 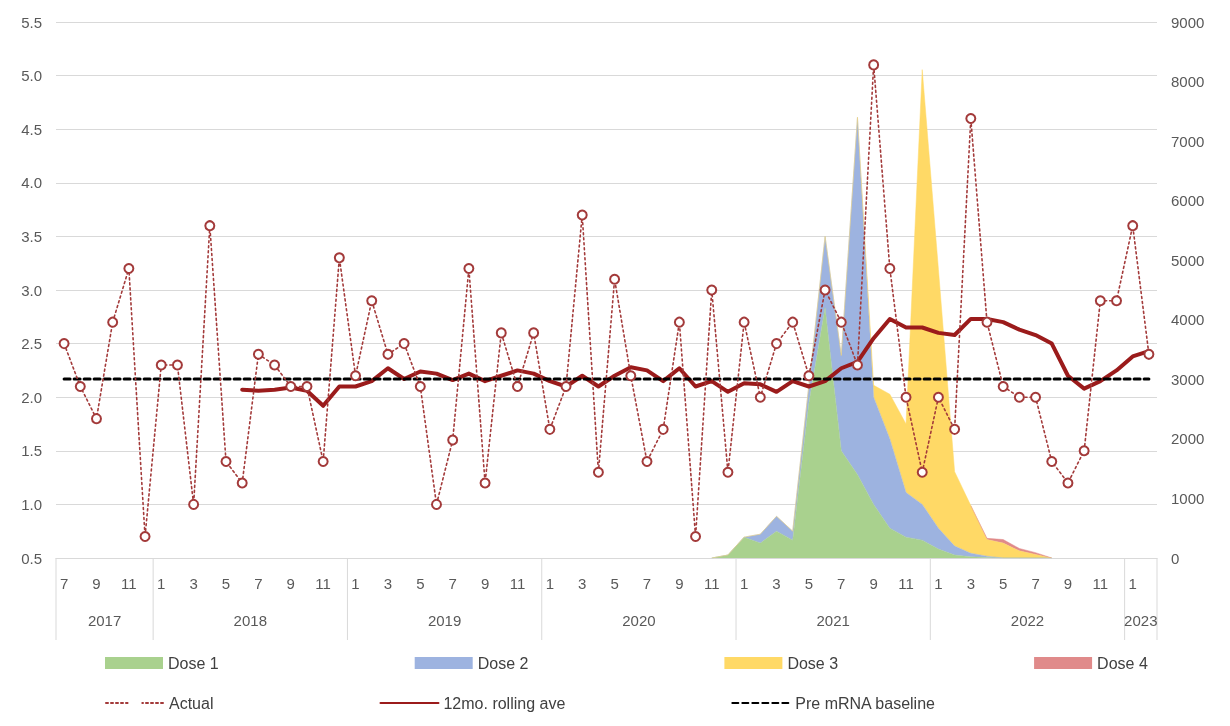 What do you see at coordinates (833, 620) in the screenshot?
I see `text: 2021` at bounding box center [833, 620].